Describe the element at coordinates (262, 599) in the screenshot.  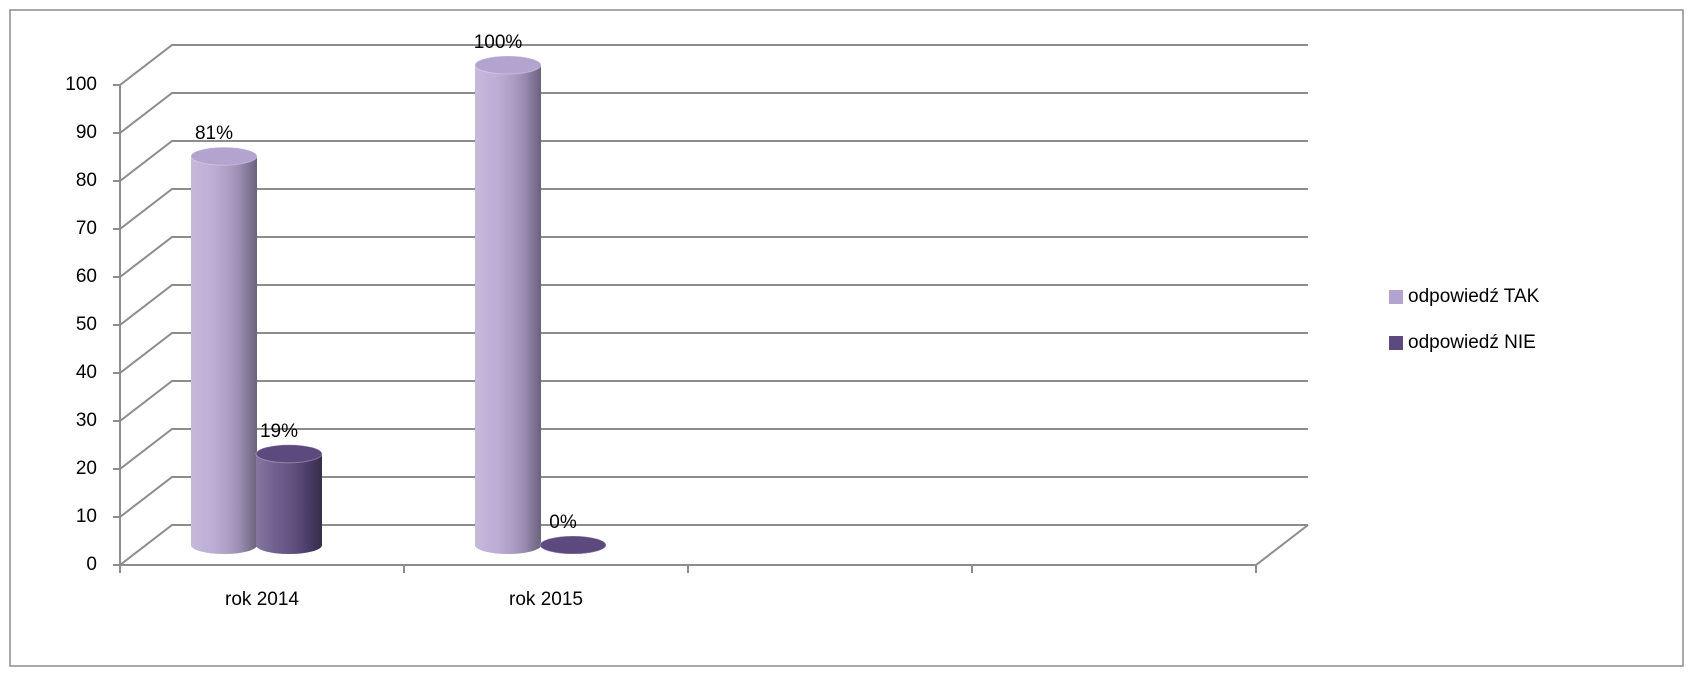
I see `x-tick-label: rok 2014` at that location.